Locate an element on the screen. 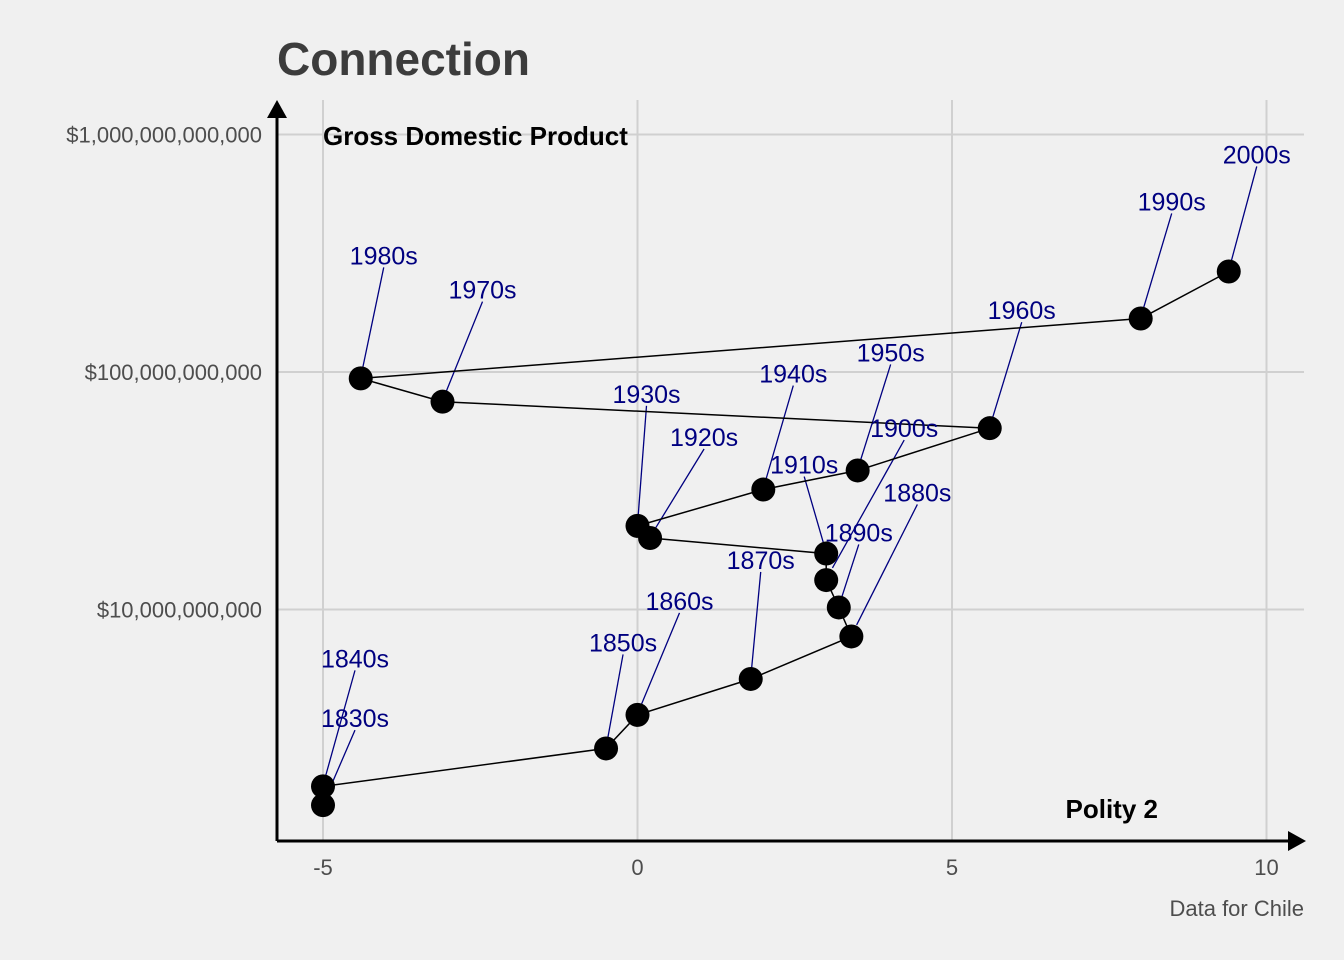 This screenshot has width=1344, height=960. chart-title: Connection is located at coordinates (403, 59).